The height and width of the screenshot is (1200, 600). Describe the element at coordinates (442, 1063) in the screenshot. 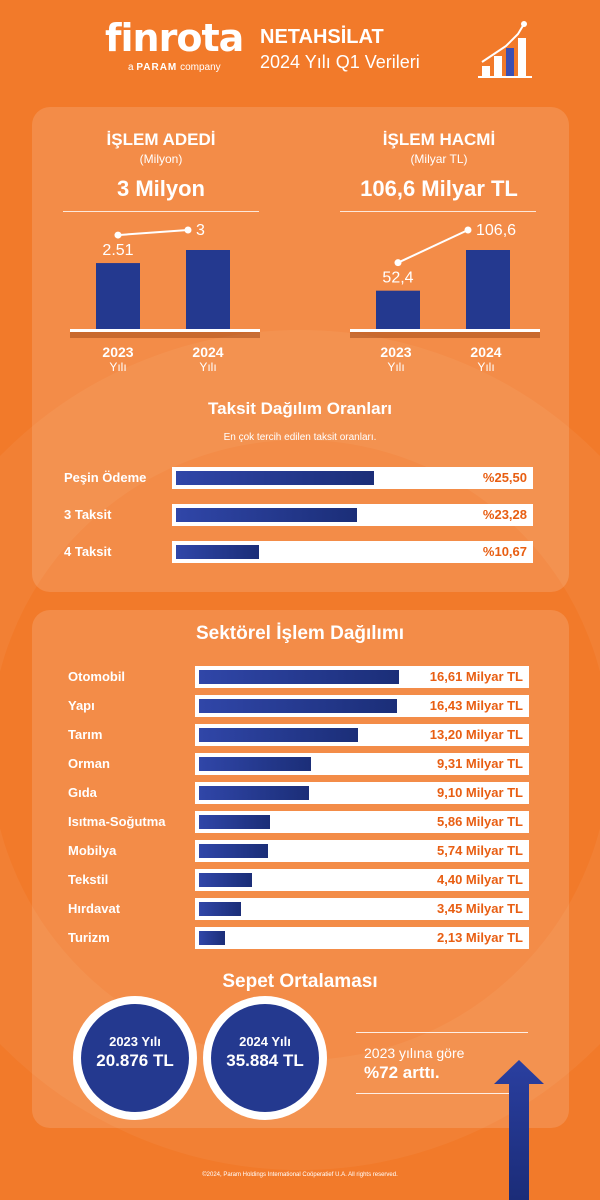

I see `increase-box: 2023 yılına göre %72 arttı.` at that location.